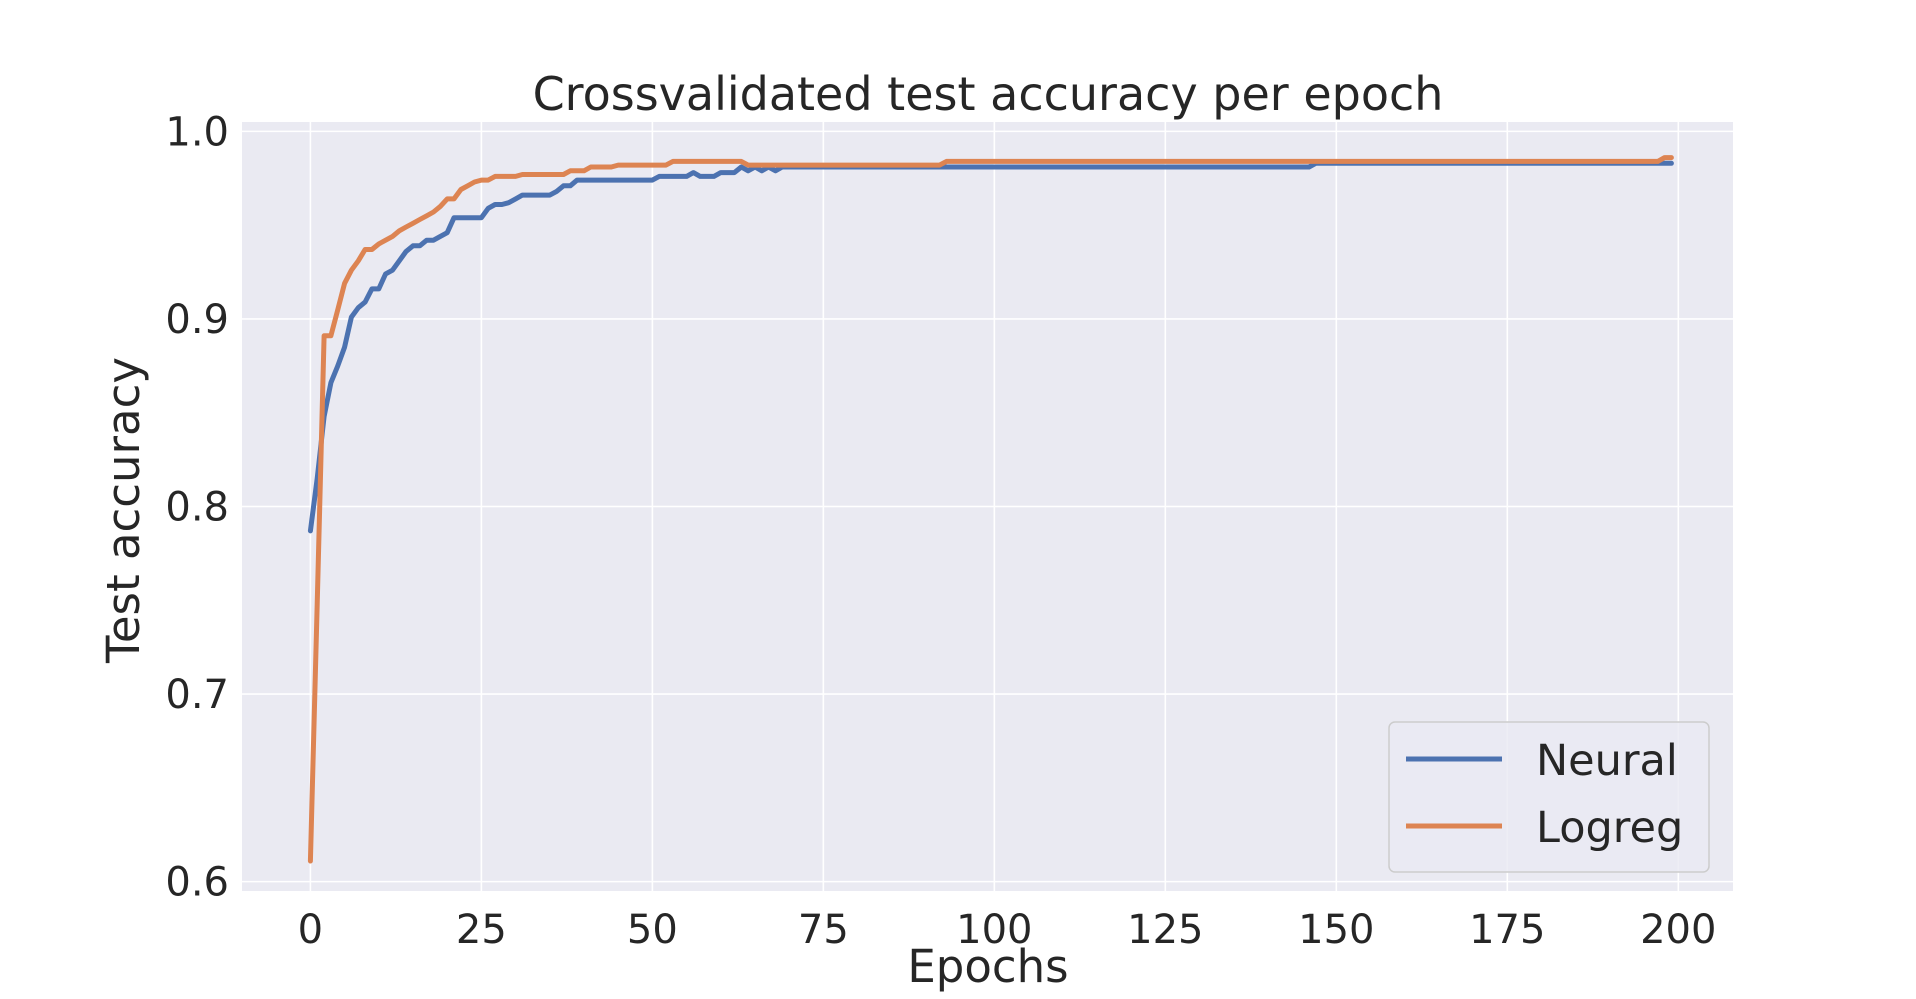 This screenshot has width=1916, height=999. I want to click on x-tick-label: 100, so click(994, 930).